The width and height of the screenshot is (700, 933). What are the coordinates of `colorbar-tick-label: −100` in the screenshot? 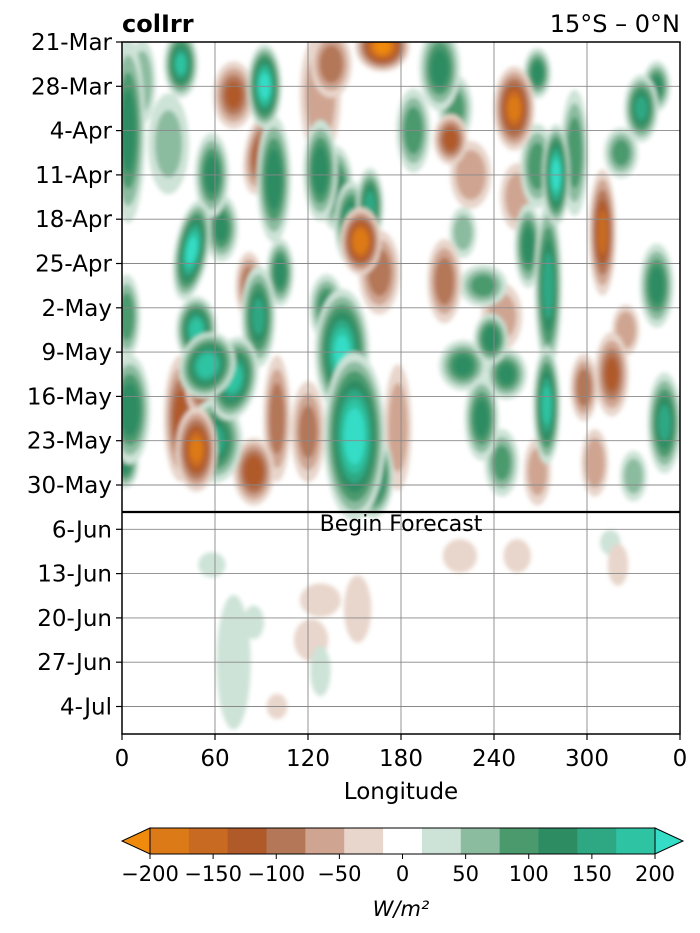 It's located at (276, 874).